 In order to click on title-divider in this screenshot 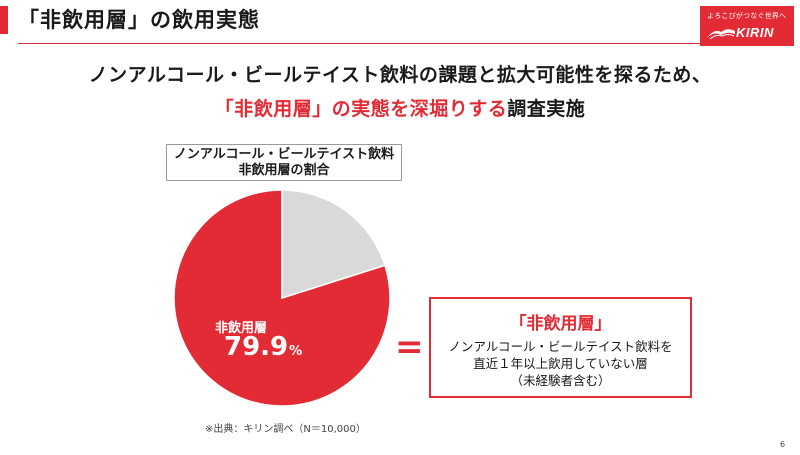, I will do `click(362, 43)`.